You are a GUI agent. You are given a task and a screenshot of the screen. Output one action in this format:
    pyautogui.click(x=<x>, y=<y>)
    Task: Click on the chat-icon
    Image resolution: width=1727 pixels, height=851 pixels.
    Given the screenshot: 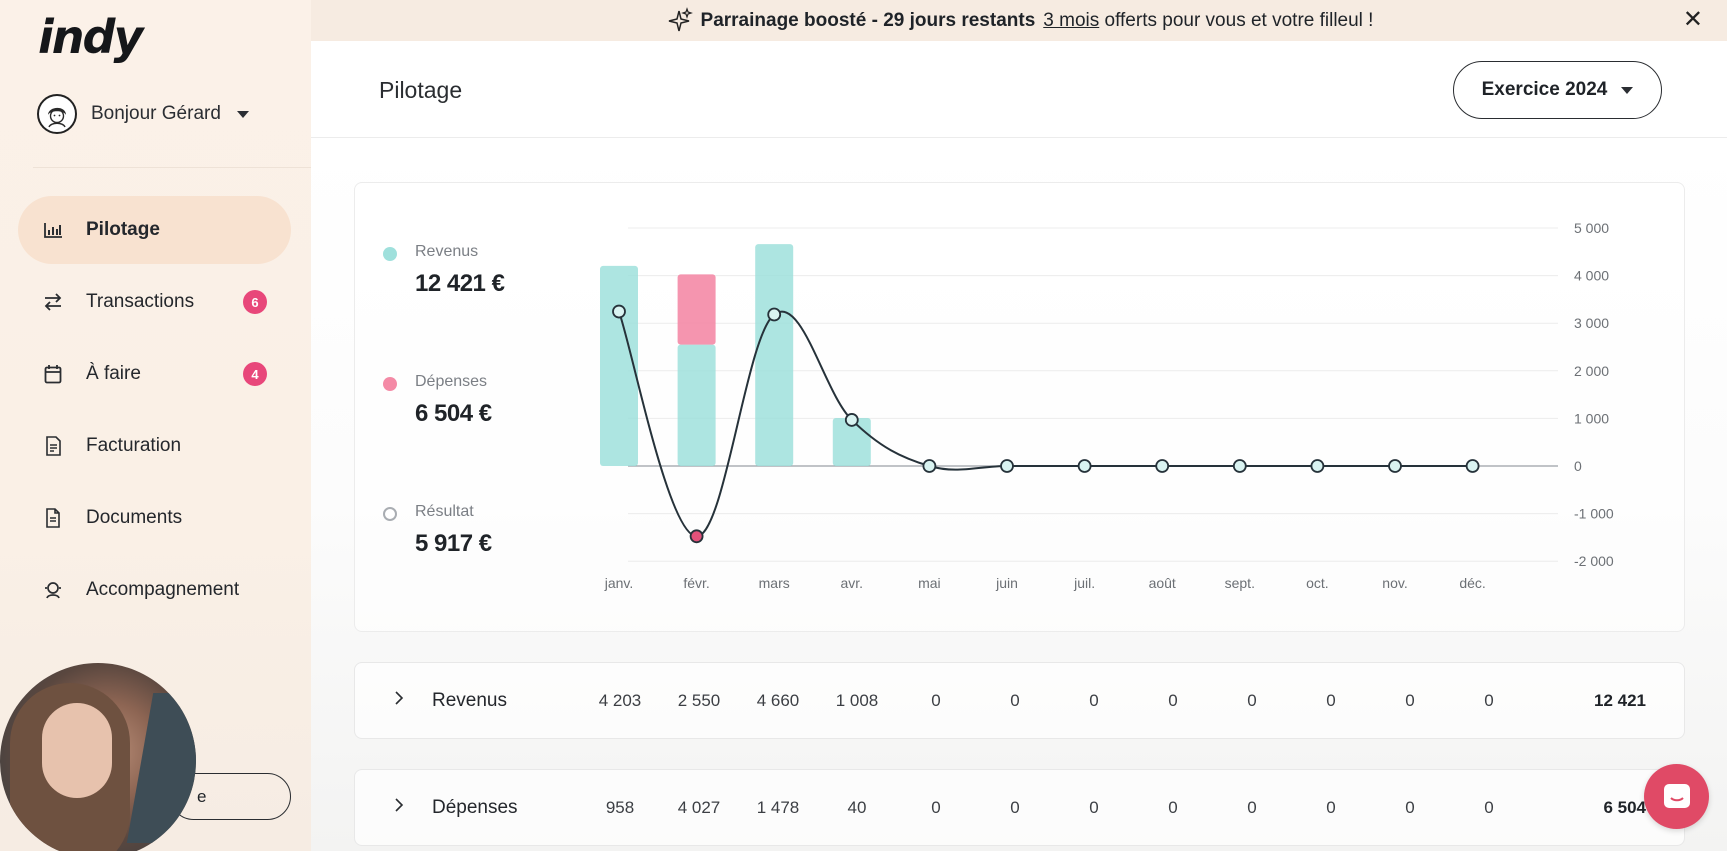 What is the action you would take?
    pyautogui.click(x=1676, y=795)
    